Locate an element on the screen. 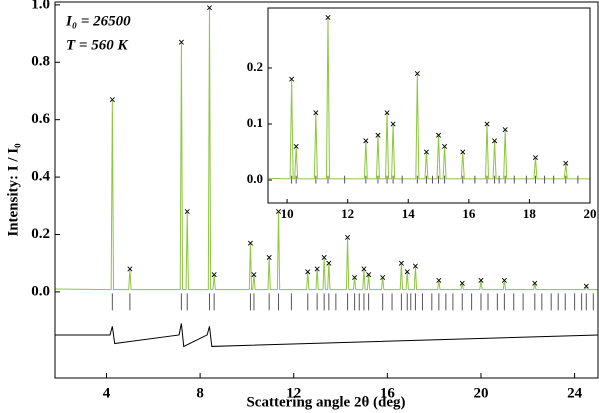  y-tick-label: 0.6 is located at coordinates (40, 119).